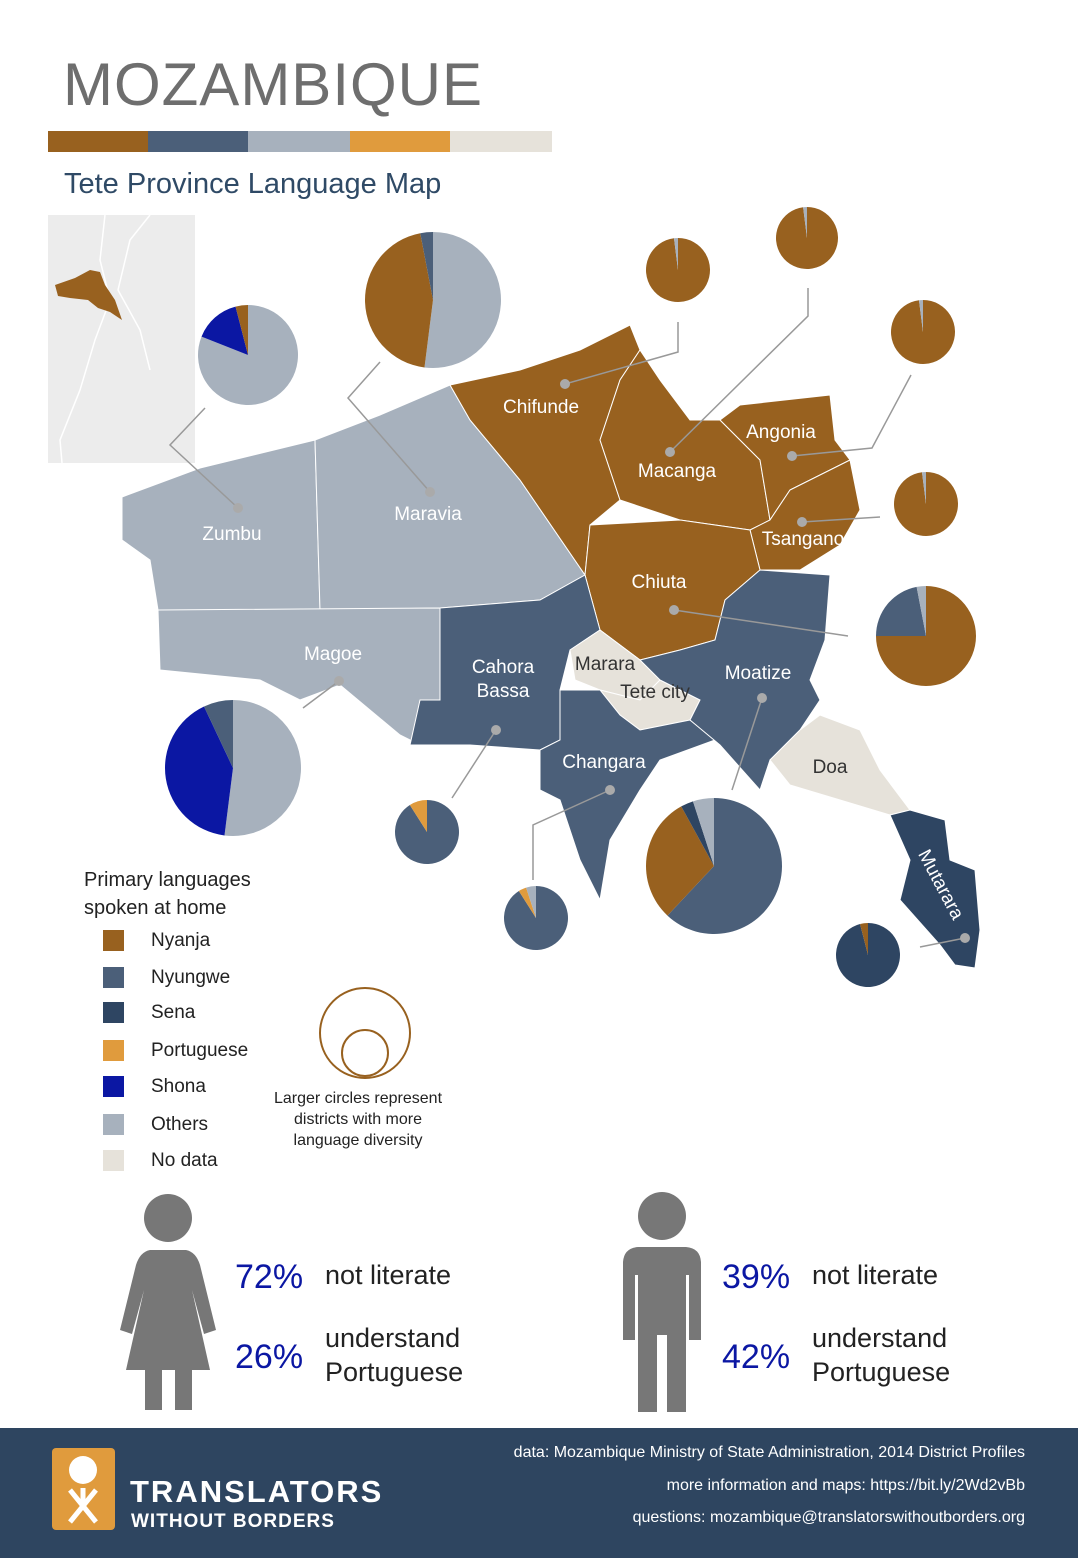 The image size is (1078, 1558). What do you see at coordinates (758, 673) in the screenshot?
I see `district-label: Moatize` at bounding box center [758, 673].